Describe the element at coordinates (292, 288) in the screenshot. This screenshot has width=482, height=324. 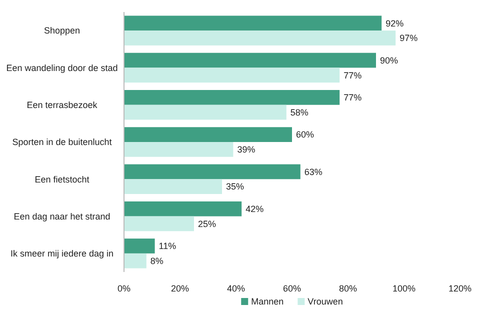
I see `x-tick-label: 60%` at that location.